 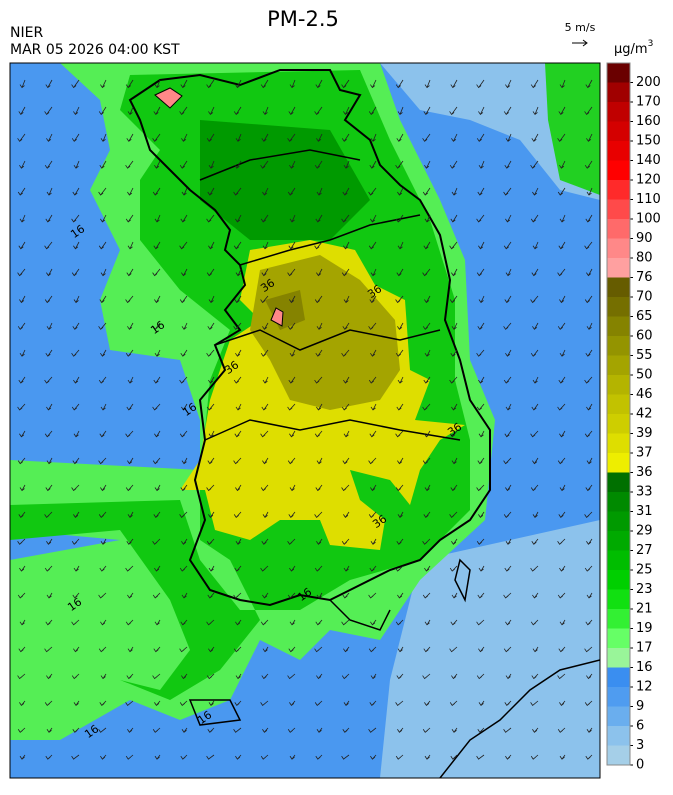 What do you see at coordinates (572, 129) in the screenshot?
I see `green-area` at bounding box center [572, 129].